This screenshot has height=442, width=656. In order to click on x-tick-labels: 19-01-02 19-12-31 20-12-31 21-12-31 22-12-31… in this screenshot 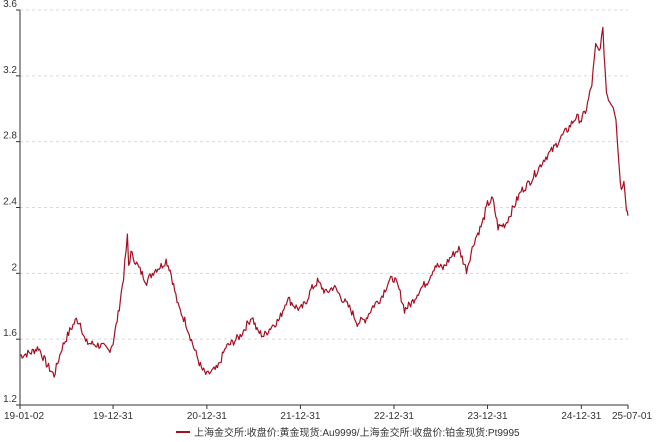, I will do `click(328, 413)`.